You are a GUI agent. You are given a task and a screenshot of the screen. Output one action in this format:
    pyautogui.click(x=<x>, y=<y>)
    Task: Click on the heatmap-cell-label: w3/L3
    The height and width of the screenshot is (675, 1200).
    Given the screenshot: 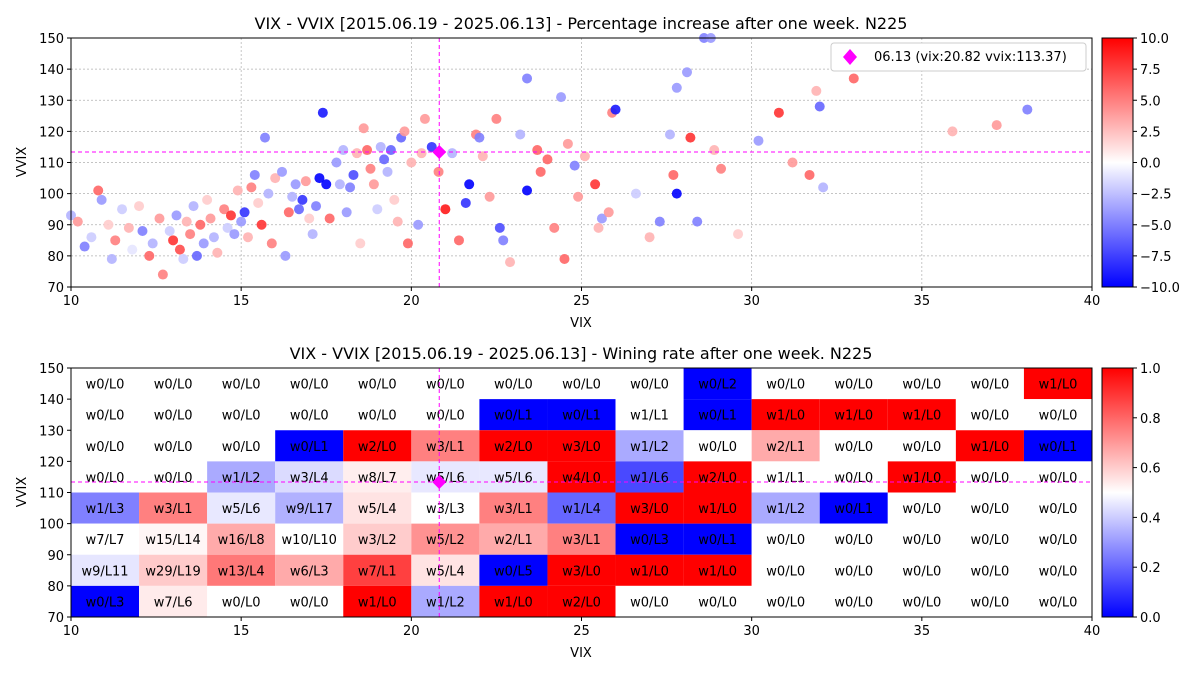 What is the action you would take?
    pyautogui.click(x=445, y=509)
    